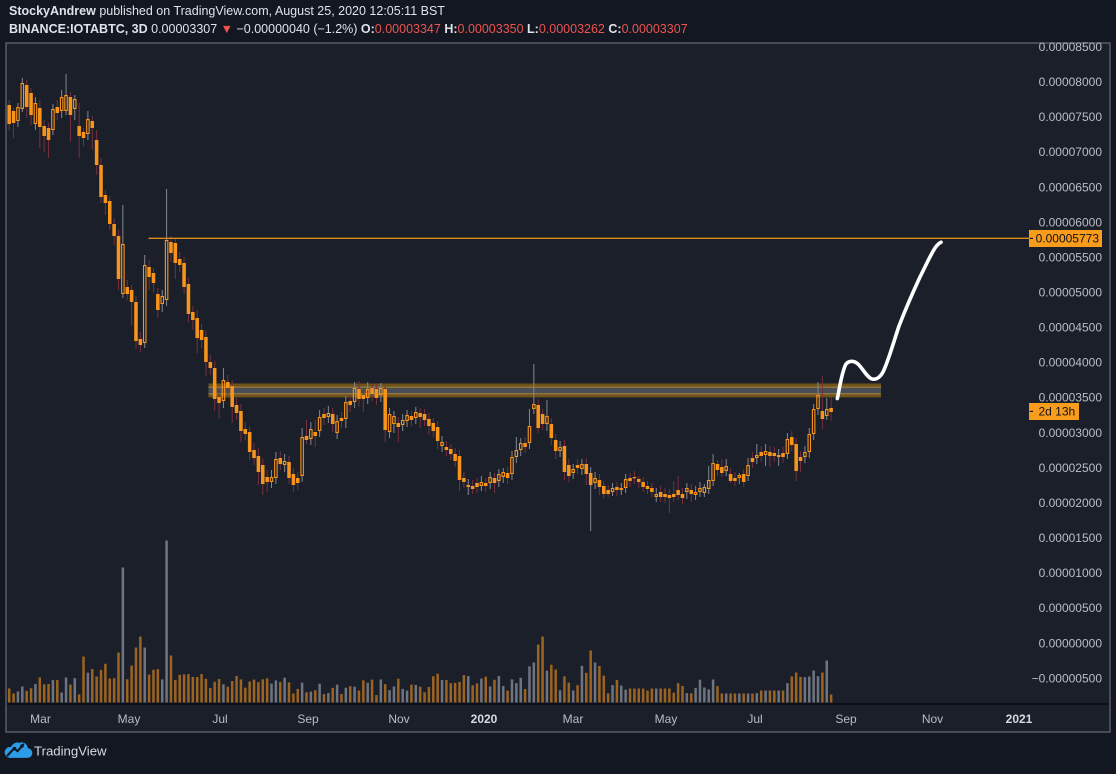 The height and width of the screenshot is (774, 1116). What do you see at coordinates (1071, 47) in the screenshot?
I see `svg-text: 0.00008500` at bounding box center [1071, 47].